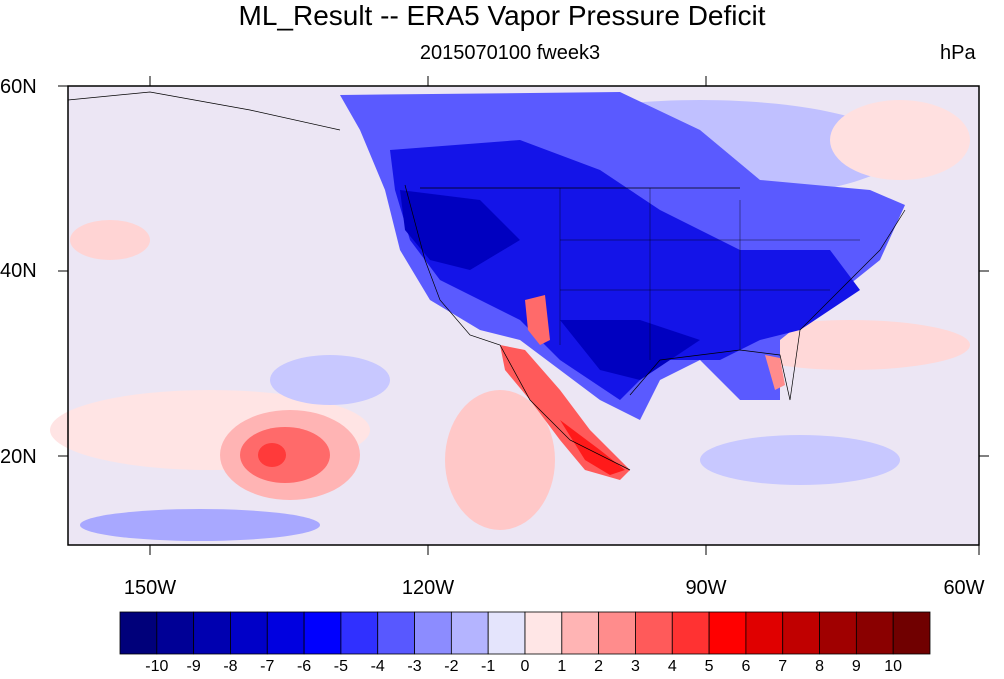 The height and width of the screenshot is (679, 1004). I want to click on lat-label-60n: 60N, so click(18, 87).